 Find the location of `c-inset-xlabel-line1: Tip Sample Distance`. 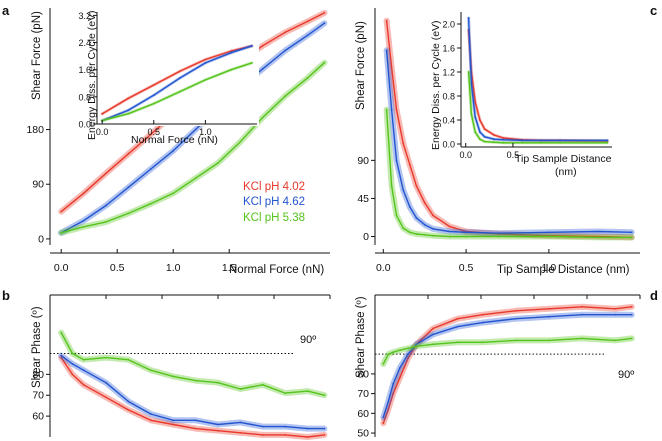

c-inset-xlabel-line1: Tip Sample Distance is located at coordinates (563, 159).